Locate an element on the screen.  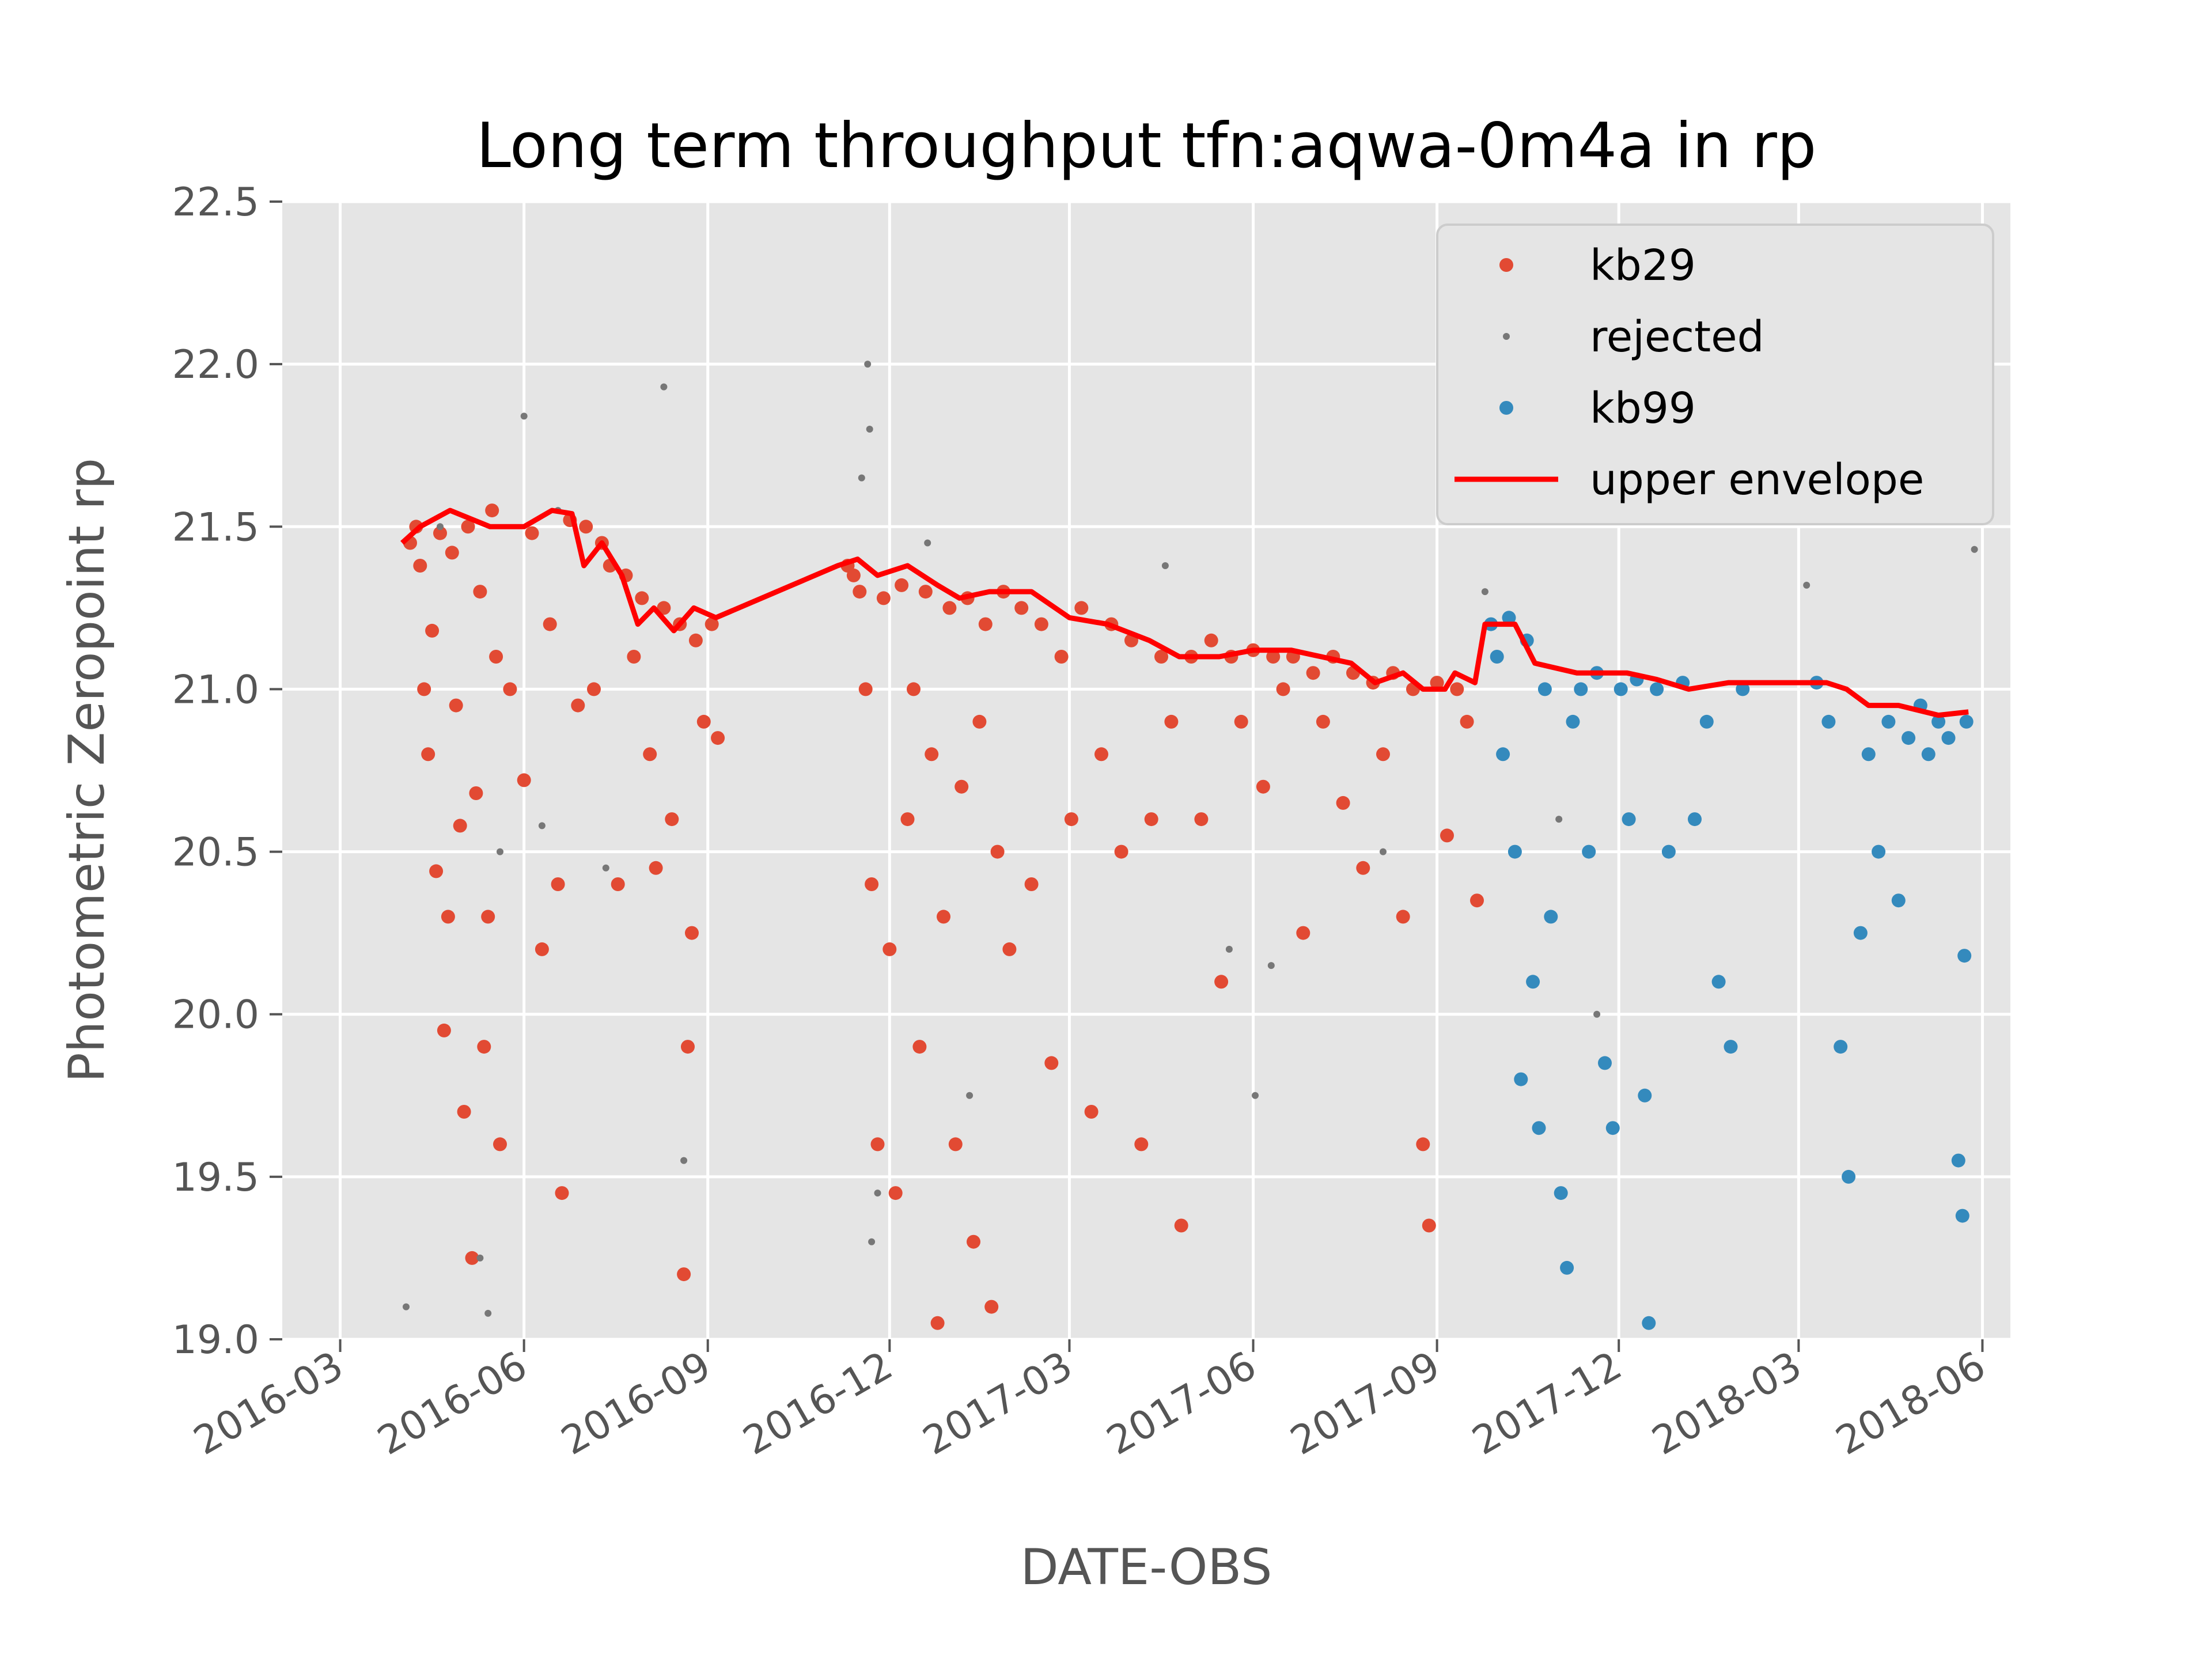
x-axis-label: DATE-OBS is located at coordinates (1146, 1567).